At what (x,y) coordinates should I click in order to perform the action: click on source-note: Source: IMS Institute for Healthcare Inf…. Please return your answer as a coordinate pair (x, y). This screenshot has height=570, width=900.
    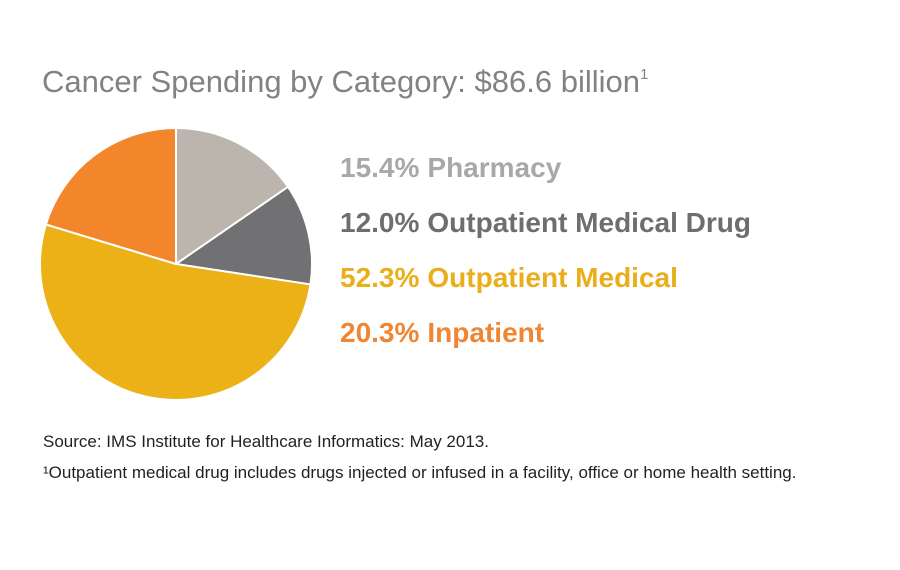
    Looking at the image, I should click on (266, 441).